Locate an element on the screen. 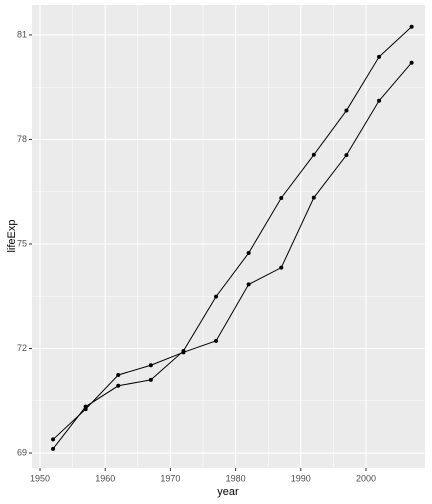  x-tick-label: 1980 is located at coordinates (236, 478).